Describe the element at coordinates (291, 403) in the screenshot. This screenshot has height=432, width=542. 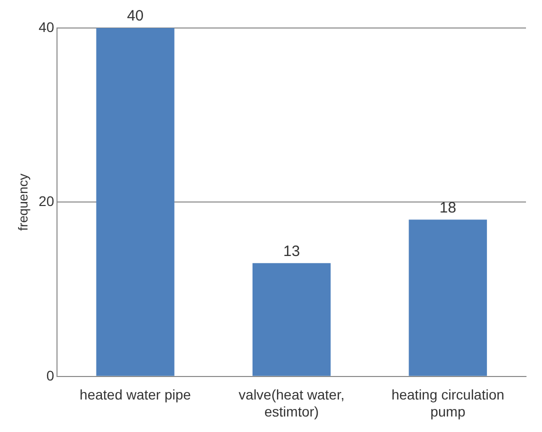
I see `x-tick-label: valve(heat water, estimtor)` at that location.